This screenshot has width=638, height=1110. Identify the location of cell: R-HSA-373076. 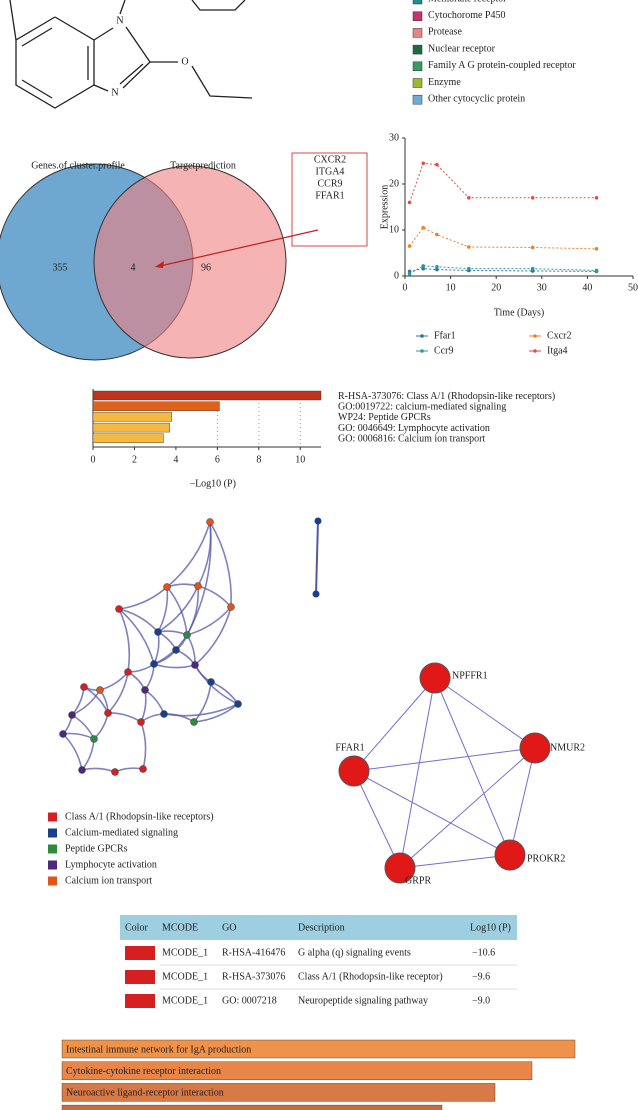
(253, 976).